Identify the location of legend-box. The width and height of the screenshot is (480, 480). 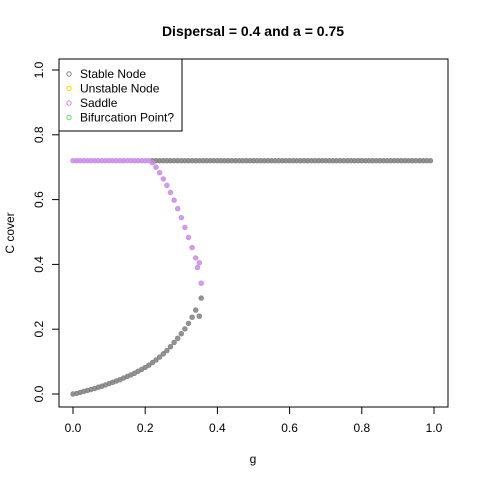
(120, 95).